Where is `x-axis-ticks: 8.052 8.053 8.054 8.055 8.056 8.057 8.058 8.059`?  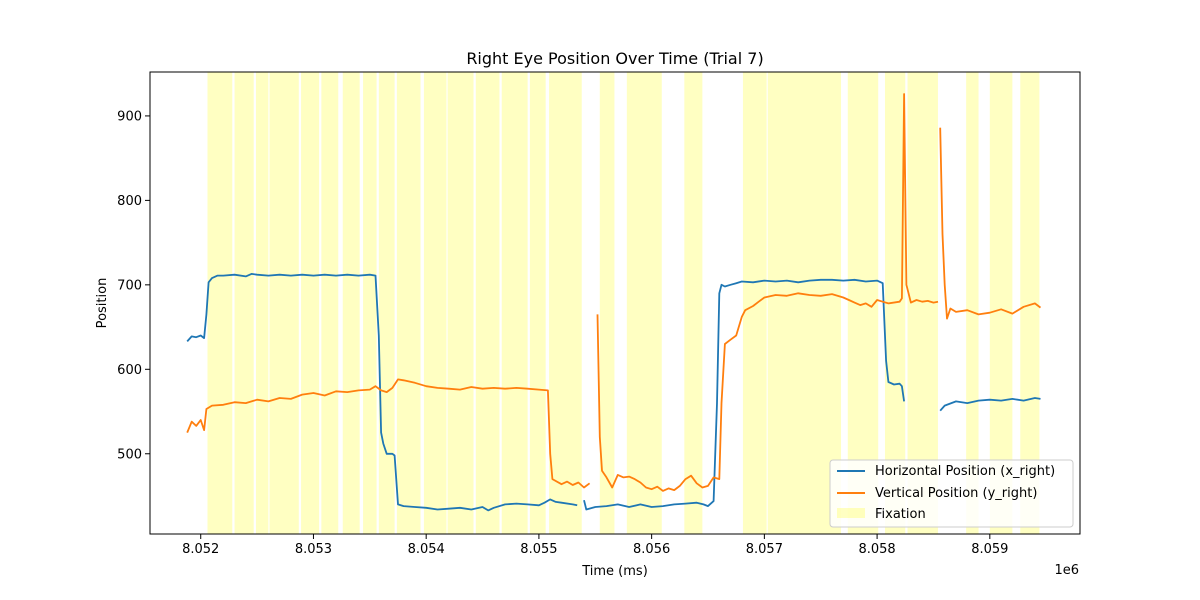 x-axis-ticks: 8.052 8.053 8.054 8.055 8.056 8.057 8.058 8.059 is located at coordinates (595, 545).